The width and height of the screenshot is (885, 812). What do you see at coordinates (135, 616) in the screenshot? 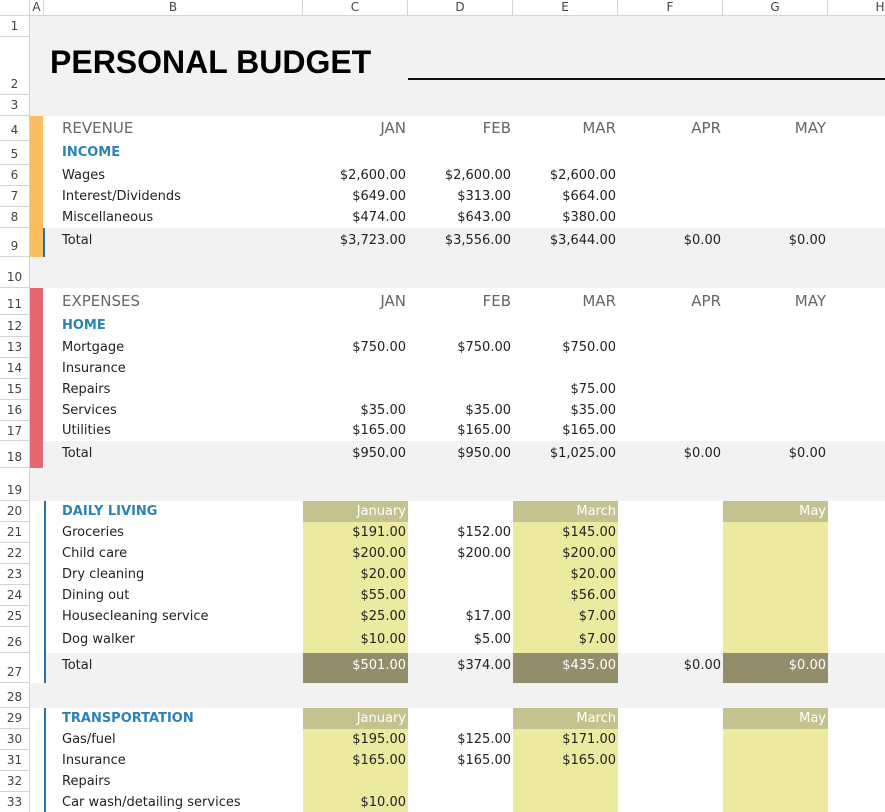
I see `cell: Housecleaning service` at bounding box center [135, 616].